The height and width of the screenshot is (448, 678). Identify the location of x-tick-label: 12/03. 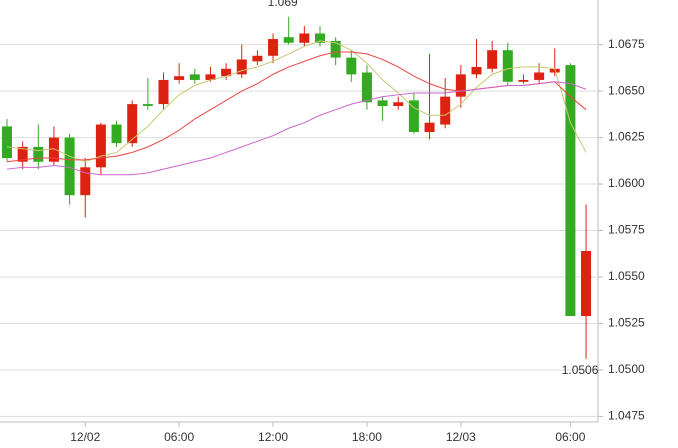
(461, 437).